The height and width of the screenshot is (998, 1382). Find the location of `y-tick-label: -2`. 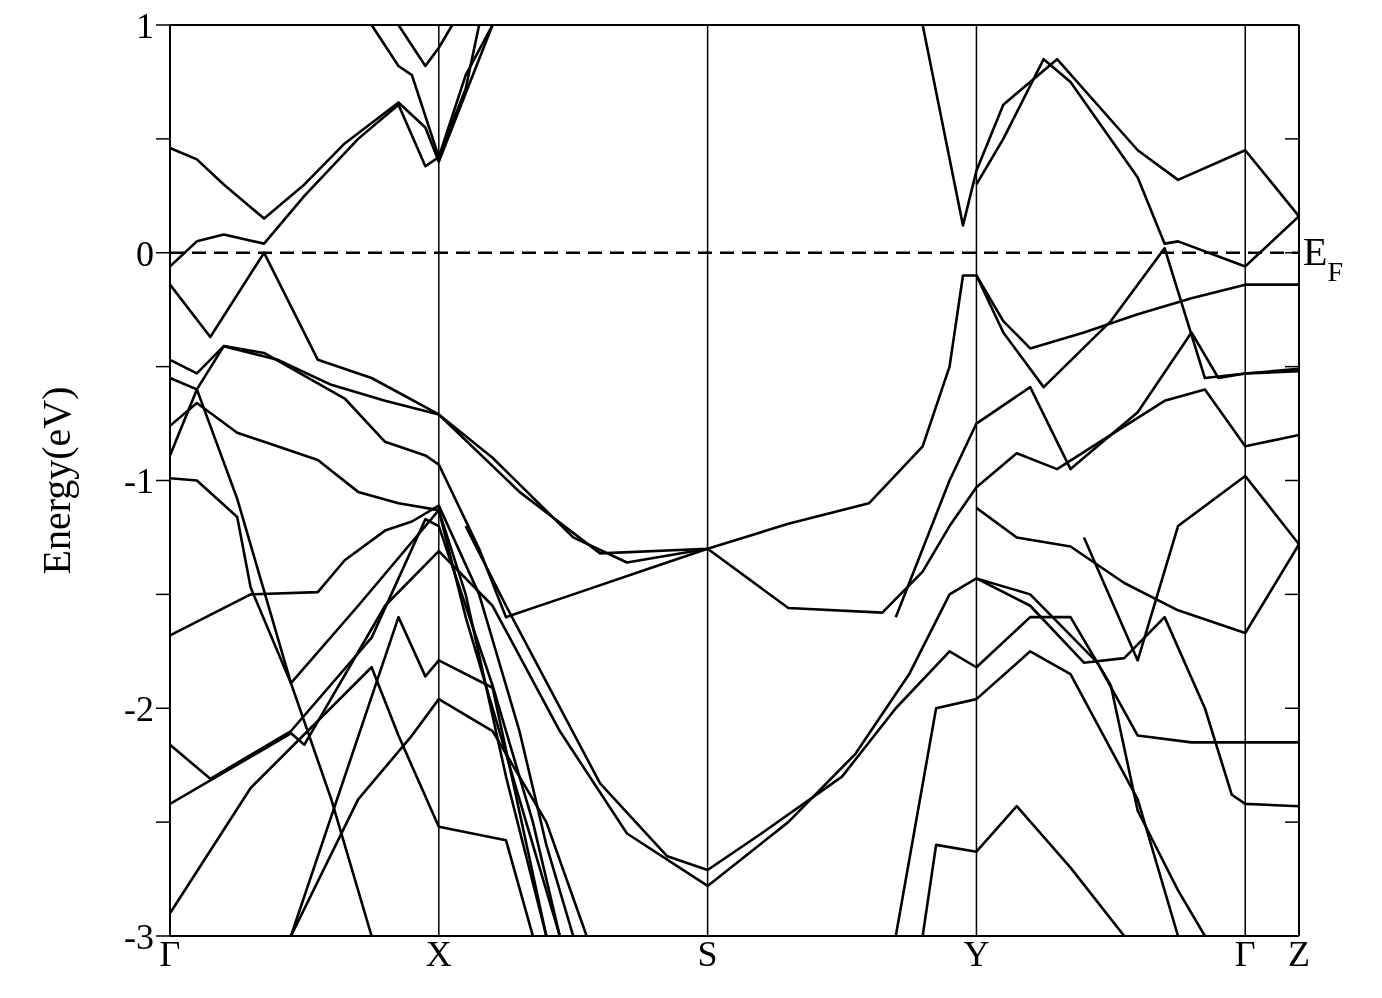

y-tick-label: -2 is located at coordinates (139, 709).